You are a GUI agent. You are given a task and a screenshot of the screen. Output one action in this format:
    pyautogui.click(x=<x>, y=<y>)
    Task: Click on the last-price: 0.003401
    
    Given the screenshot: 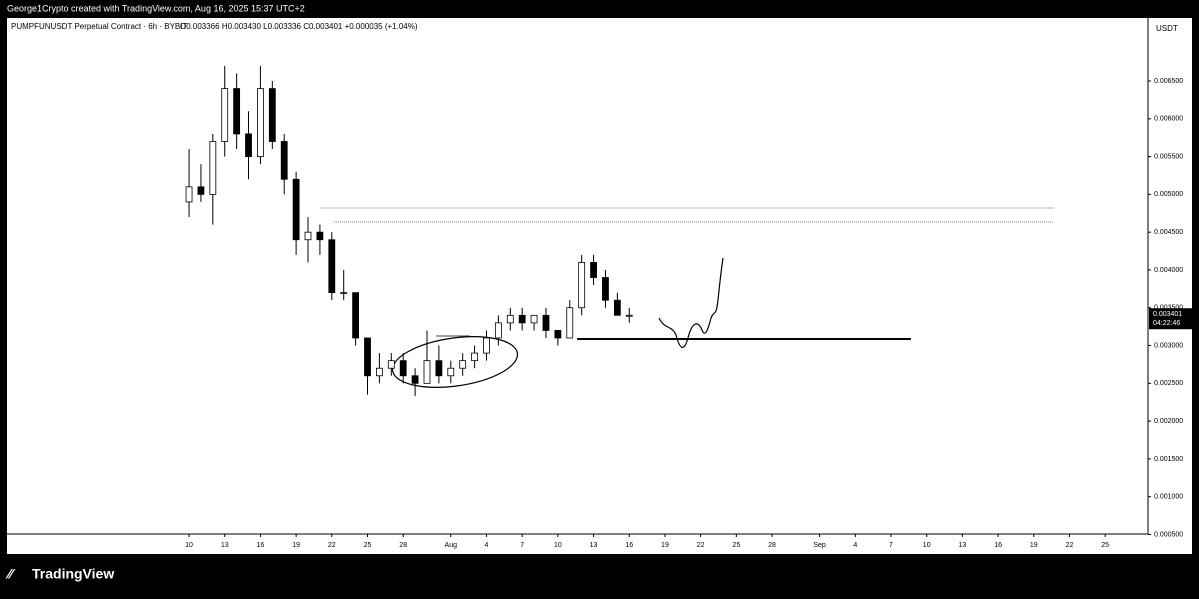 What is the action you would take?
    pyautogui.click(x=1167, y=314)
    